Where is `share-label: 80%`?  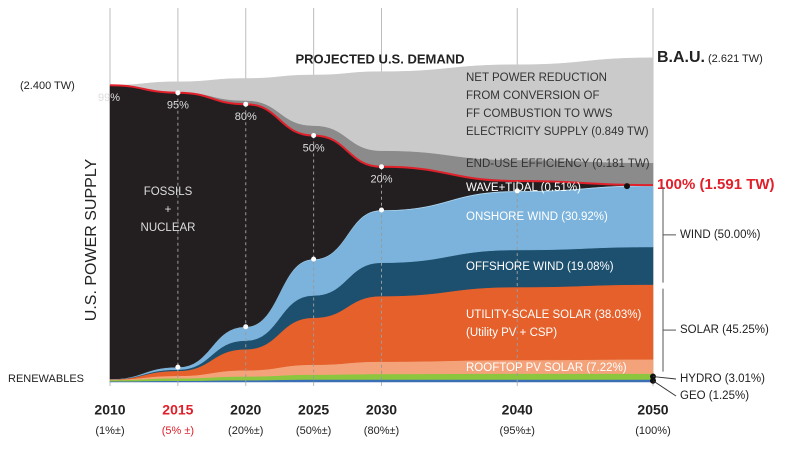
share-label: 80% is located at coordinates (246, 117).